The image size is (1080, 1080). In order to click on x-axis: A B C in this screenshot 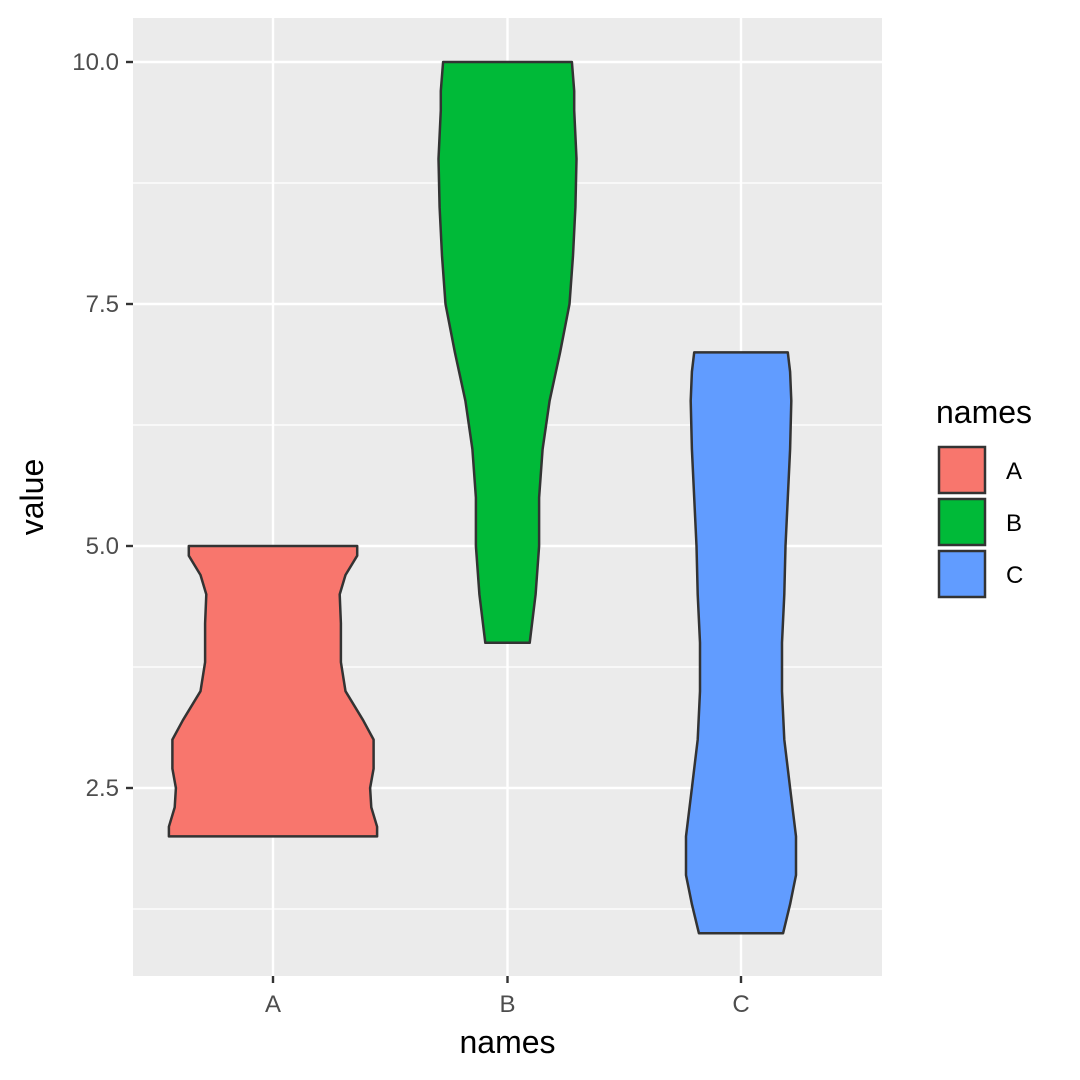, I will do `click(507, 997)`.